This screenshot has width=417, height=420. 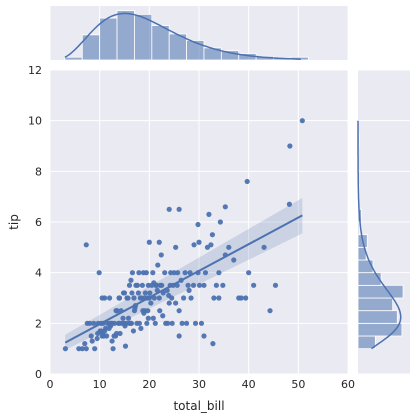 What do you see at coordinates (35, 70) in the screenshot?
I see `y-tick-label: 12` at bounding box center [35, 70].